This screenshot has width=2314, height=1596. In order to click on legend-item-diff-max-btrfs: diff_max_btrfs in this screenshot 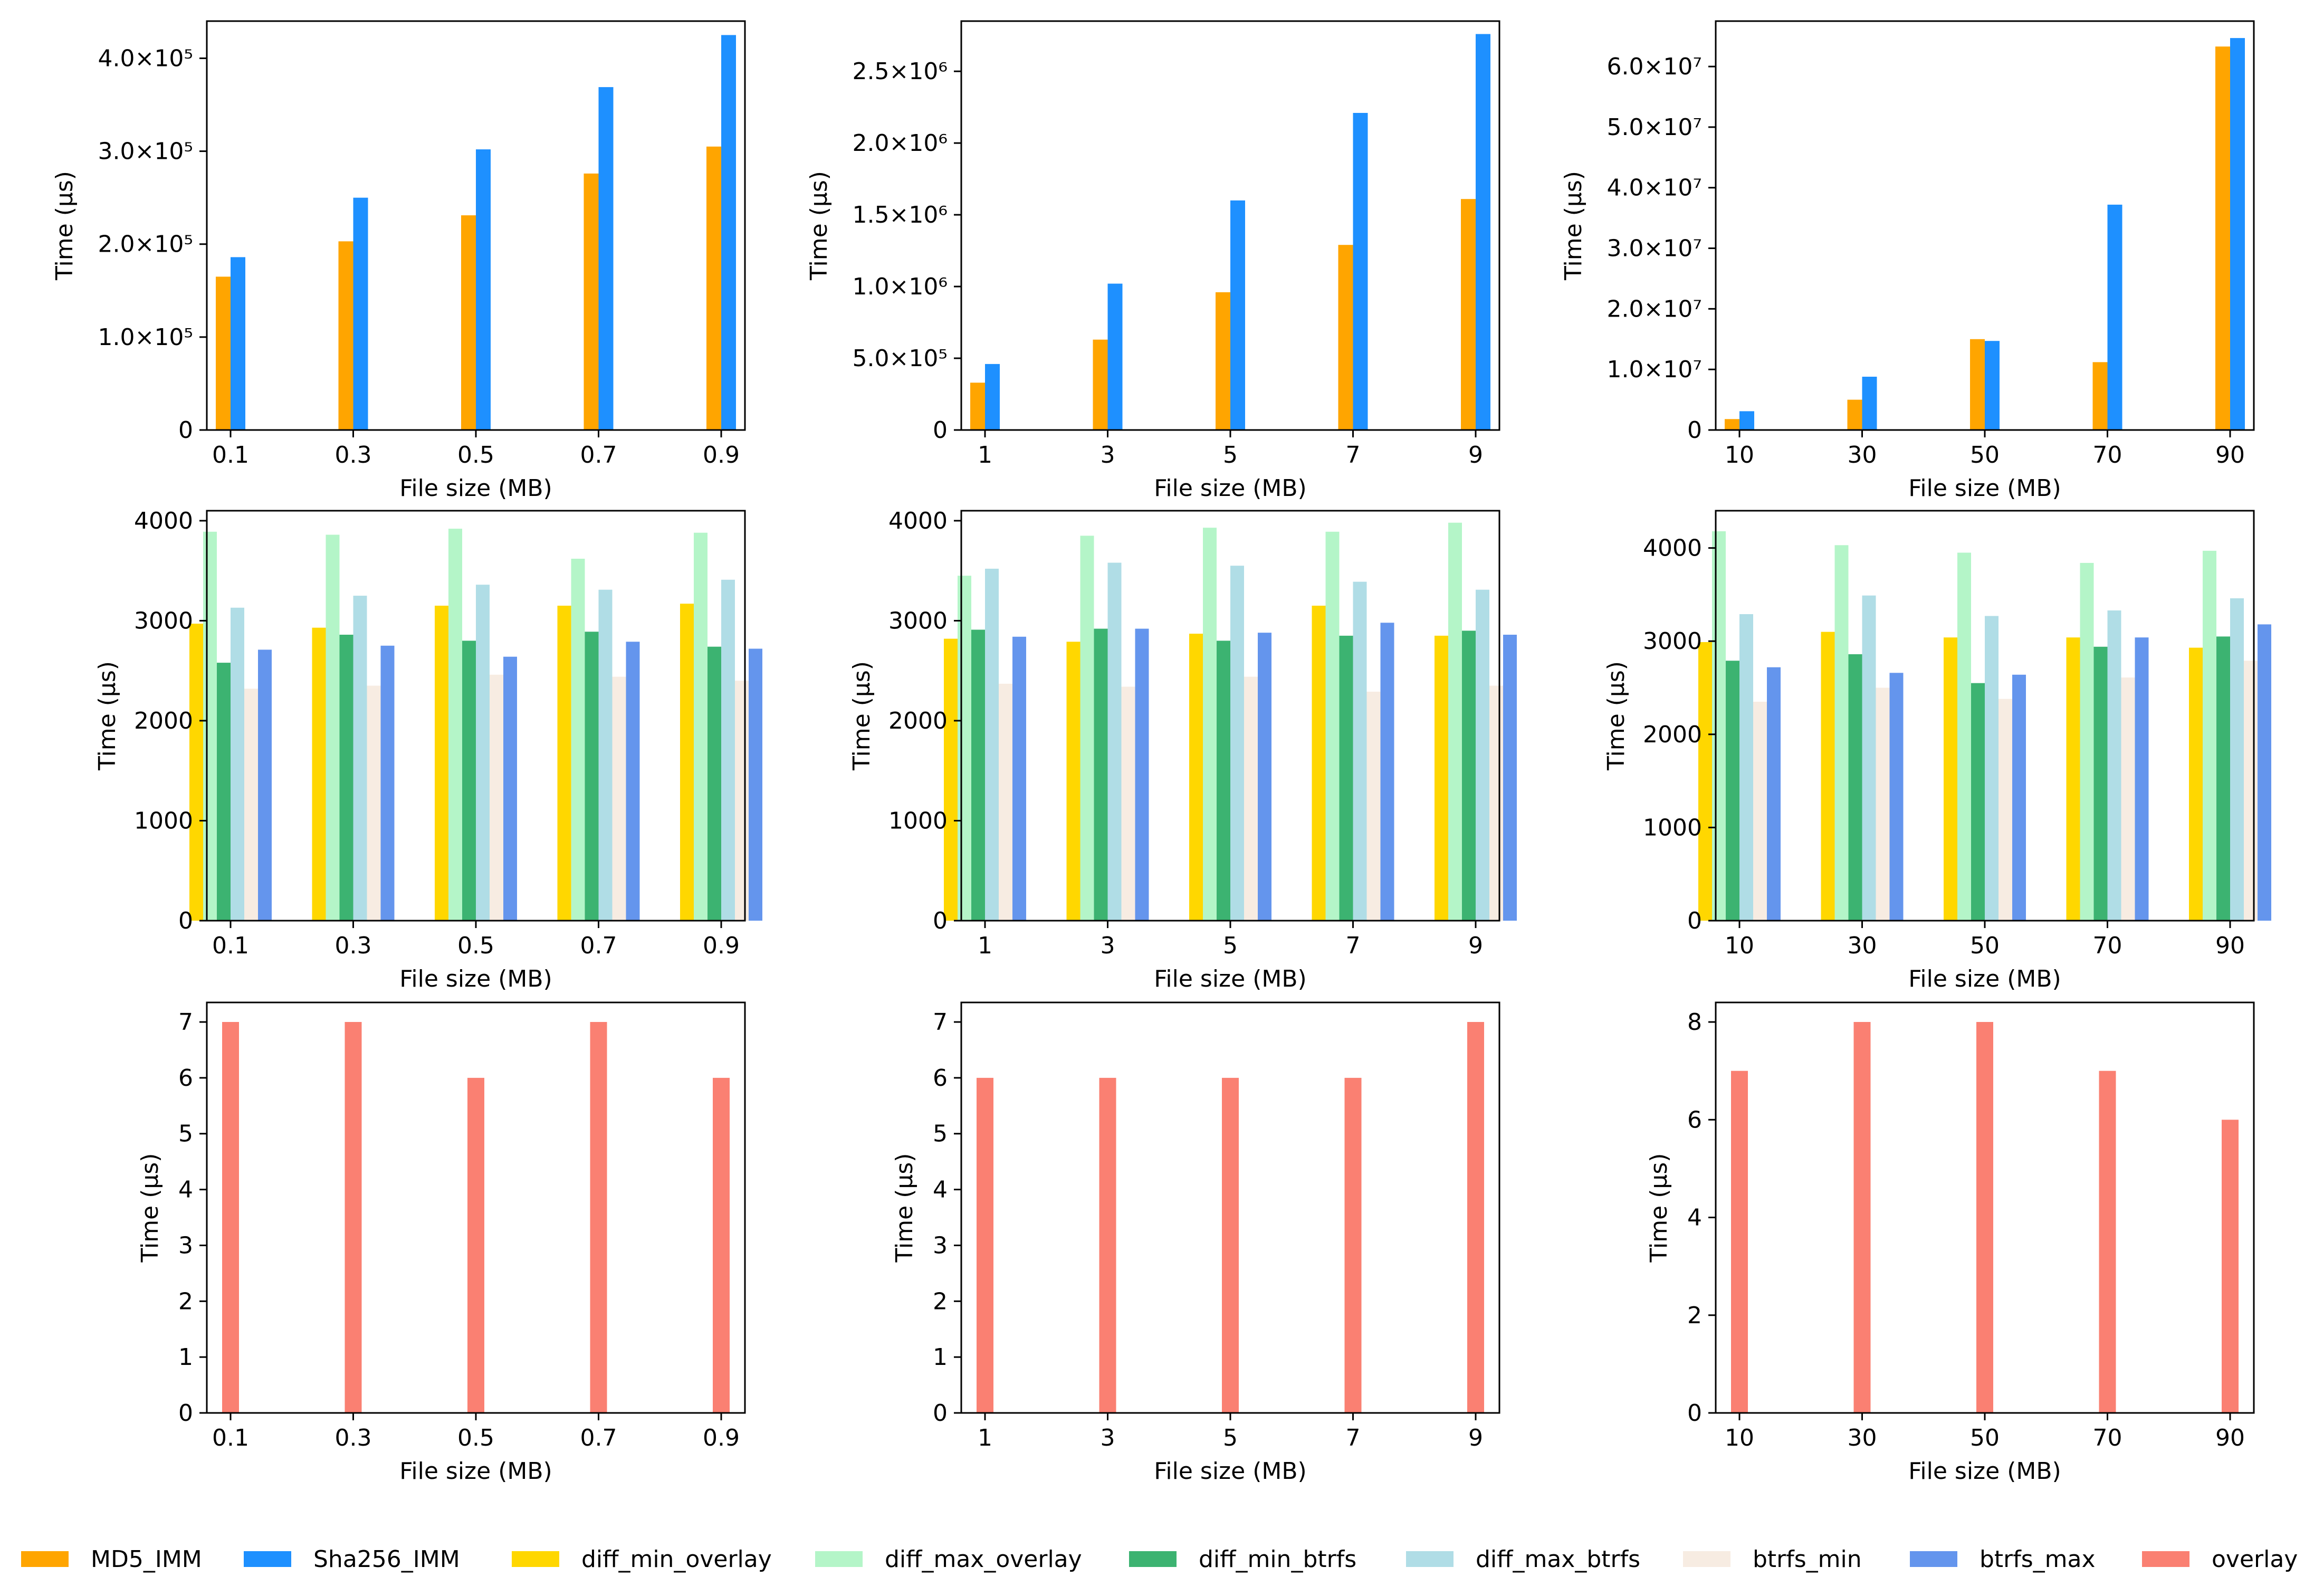, I will do `click(1523, 1559)`.